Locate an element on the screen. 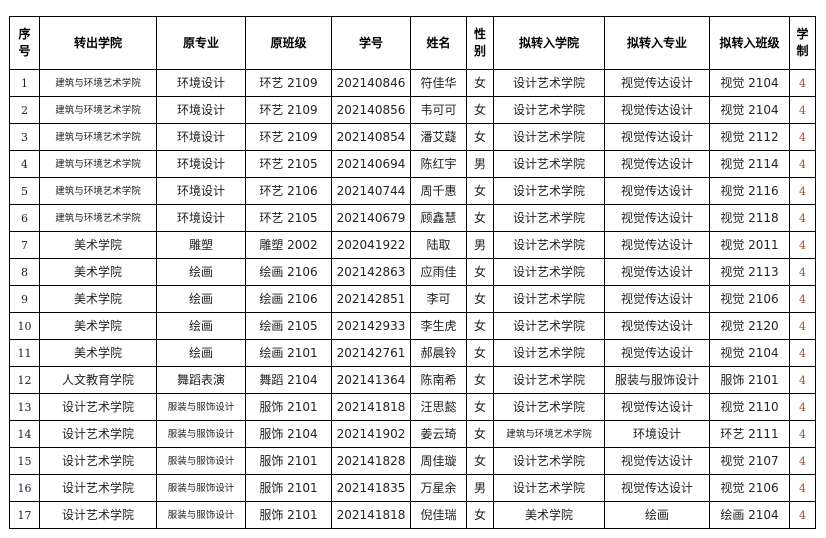  cell-student-id: 202141828 is located at coordinates (371, 461).